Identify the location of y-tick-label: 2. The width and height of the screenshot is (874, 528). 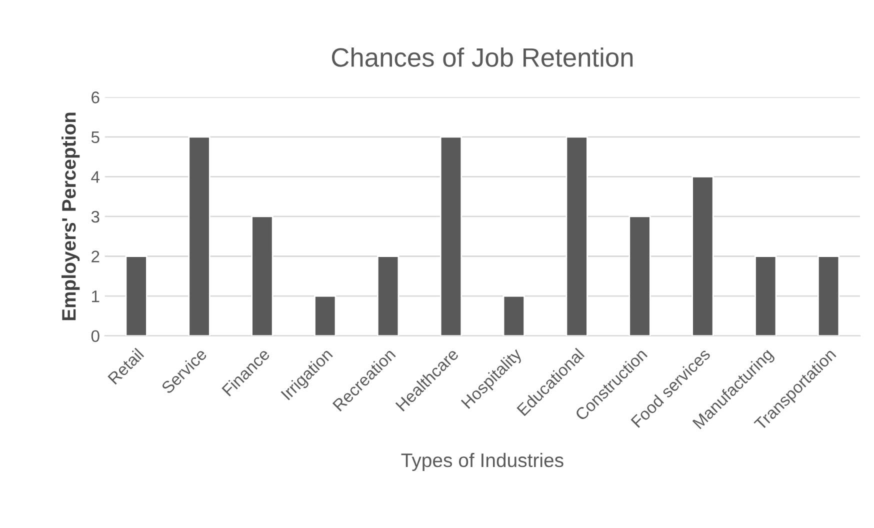
(96, 256).